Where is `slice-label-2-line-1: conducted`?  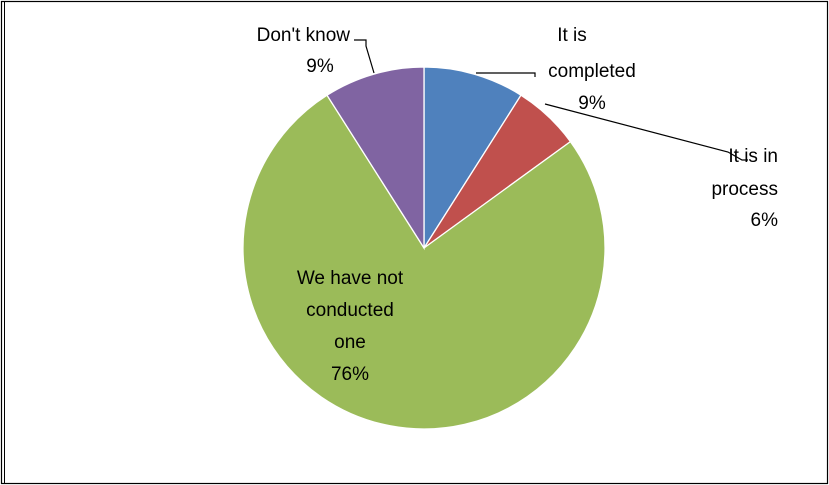
slice-label-2-line-1: conducted is located at coordinates (350, 310).